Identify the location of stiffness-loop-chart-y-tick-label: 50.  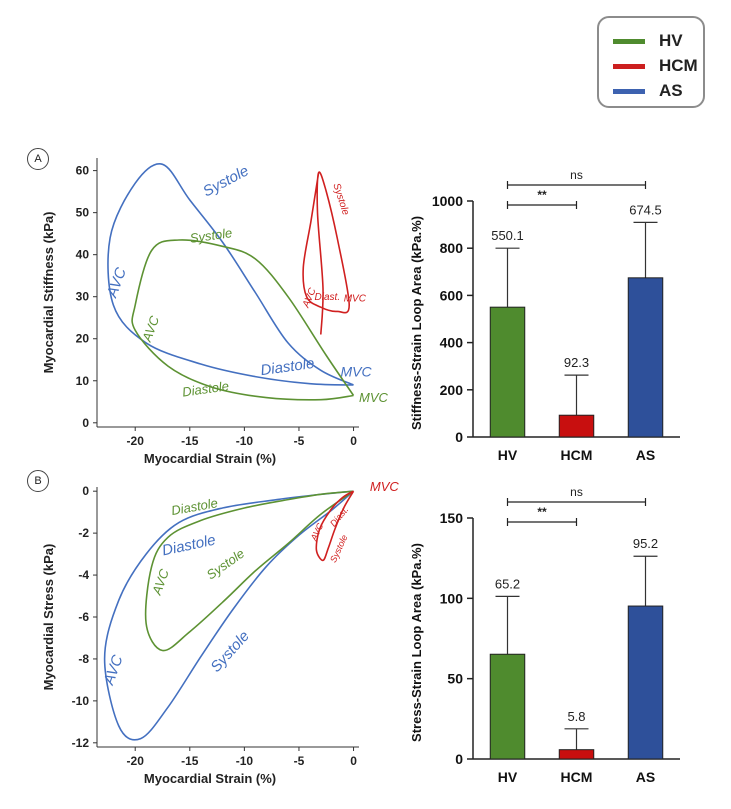
(83, 213).